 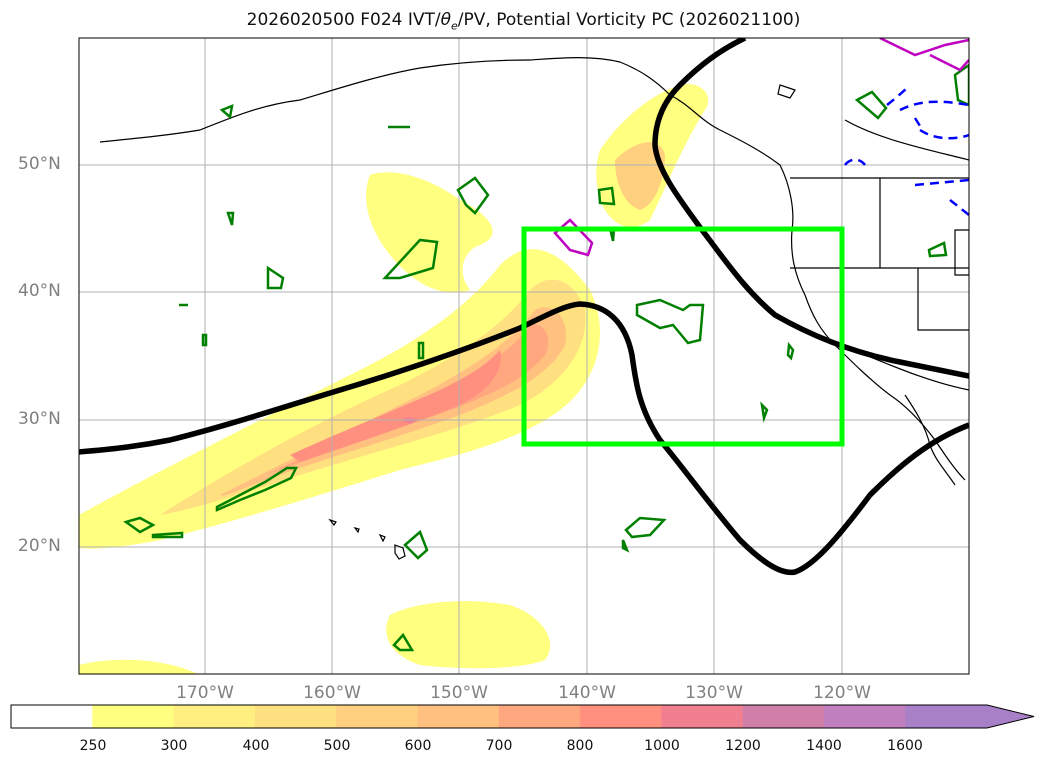 I want to click on colorbar-tick: 1000, so click(x=662, y=746).